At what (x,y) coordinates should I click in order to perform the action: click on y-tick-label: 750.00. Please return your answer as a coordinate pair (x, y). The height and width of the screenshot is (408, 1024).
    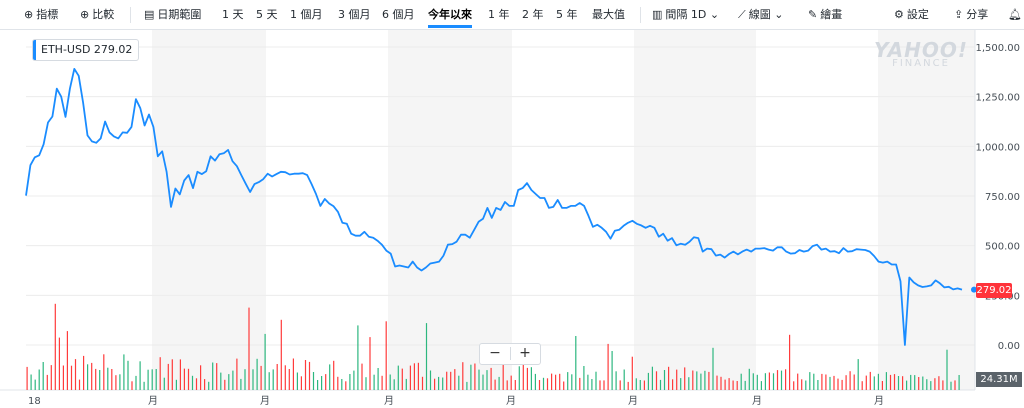
    Looking at the image, I should click on (1002, 197).